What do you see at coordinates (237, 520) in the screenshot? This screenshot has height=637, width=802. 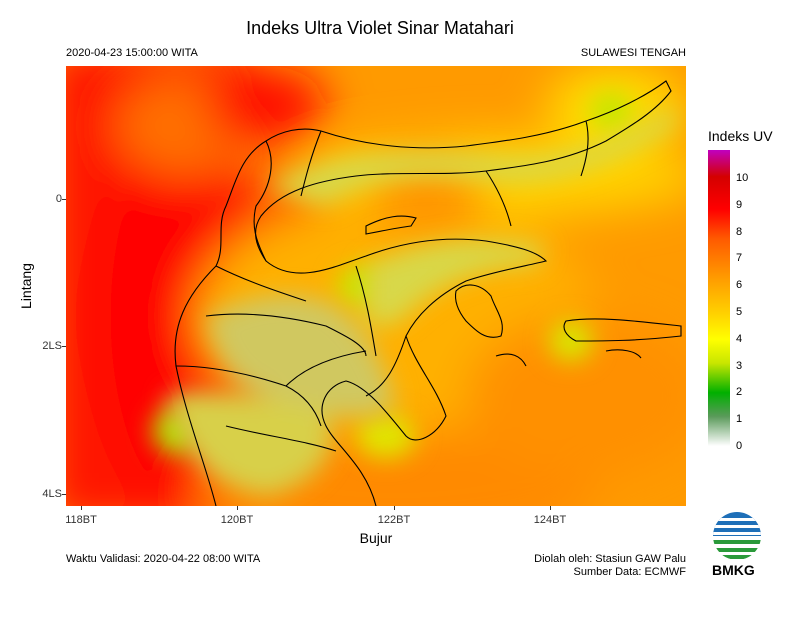 I see `x-tick-120bt: 120BT` at bounding box center [237, 520].